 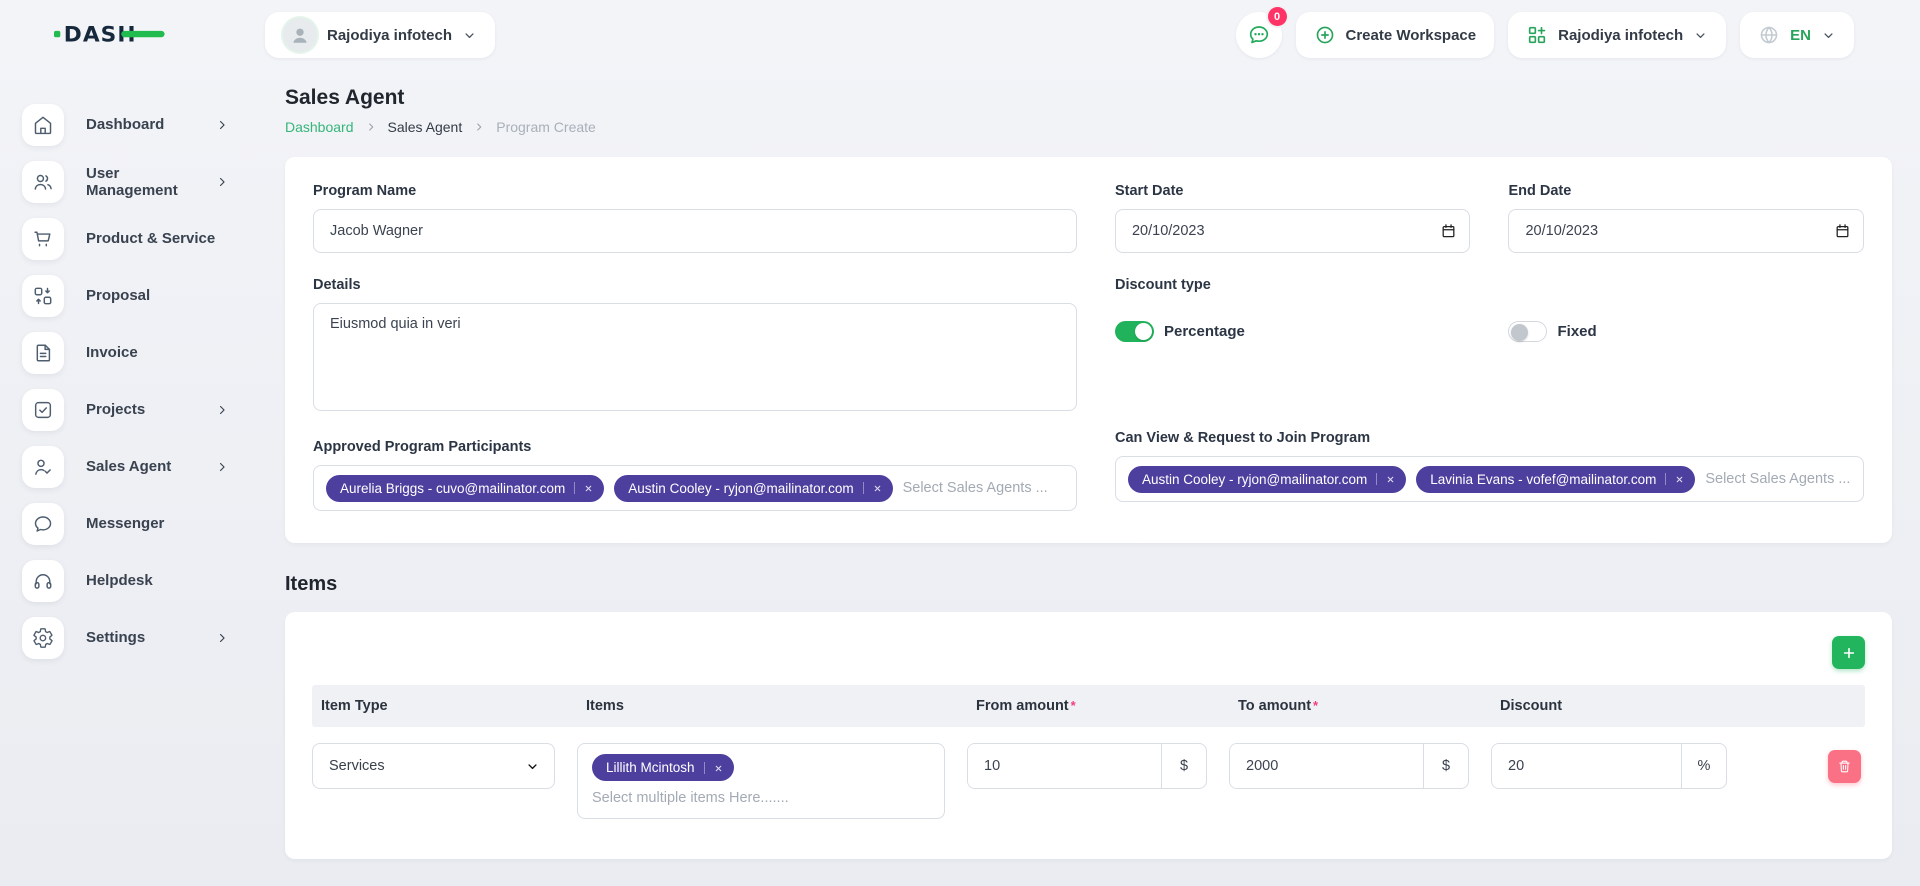 What do you see at coordinates (1259, 35) in the screenshot?
I see `chat-icon` at bounding box center [1259, 35].